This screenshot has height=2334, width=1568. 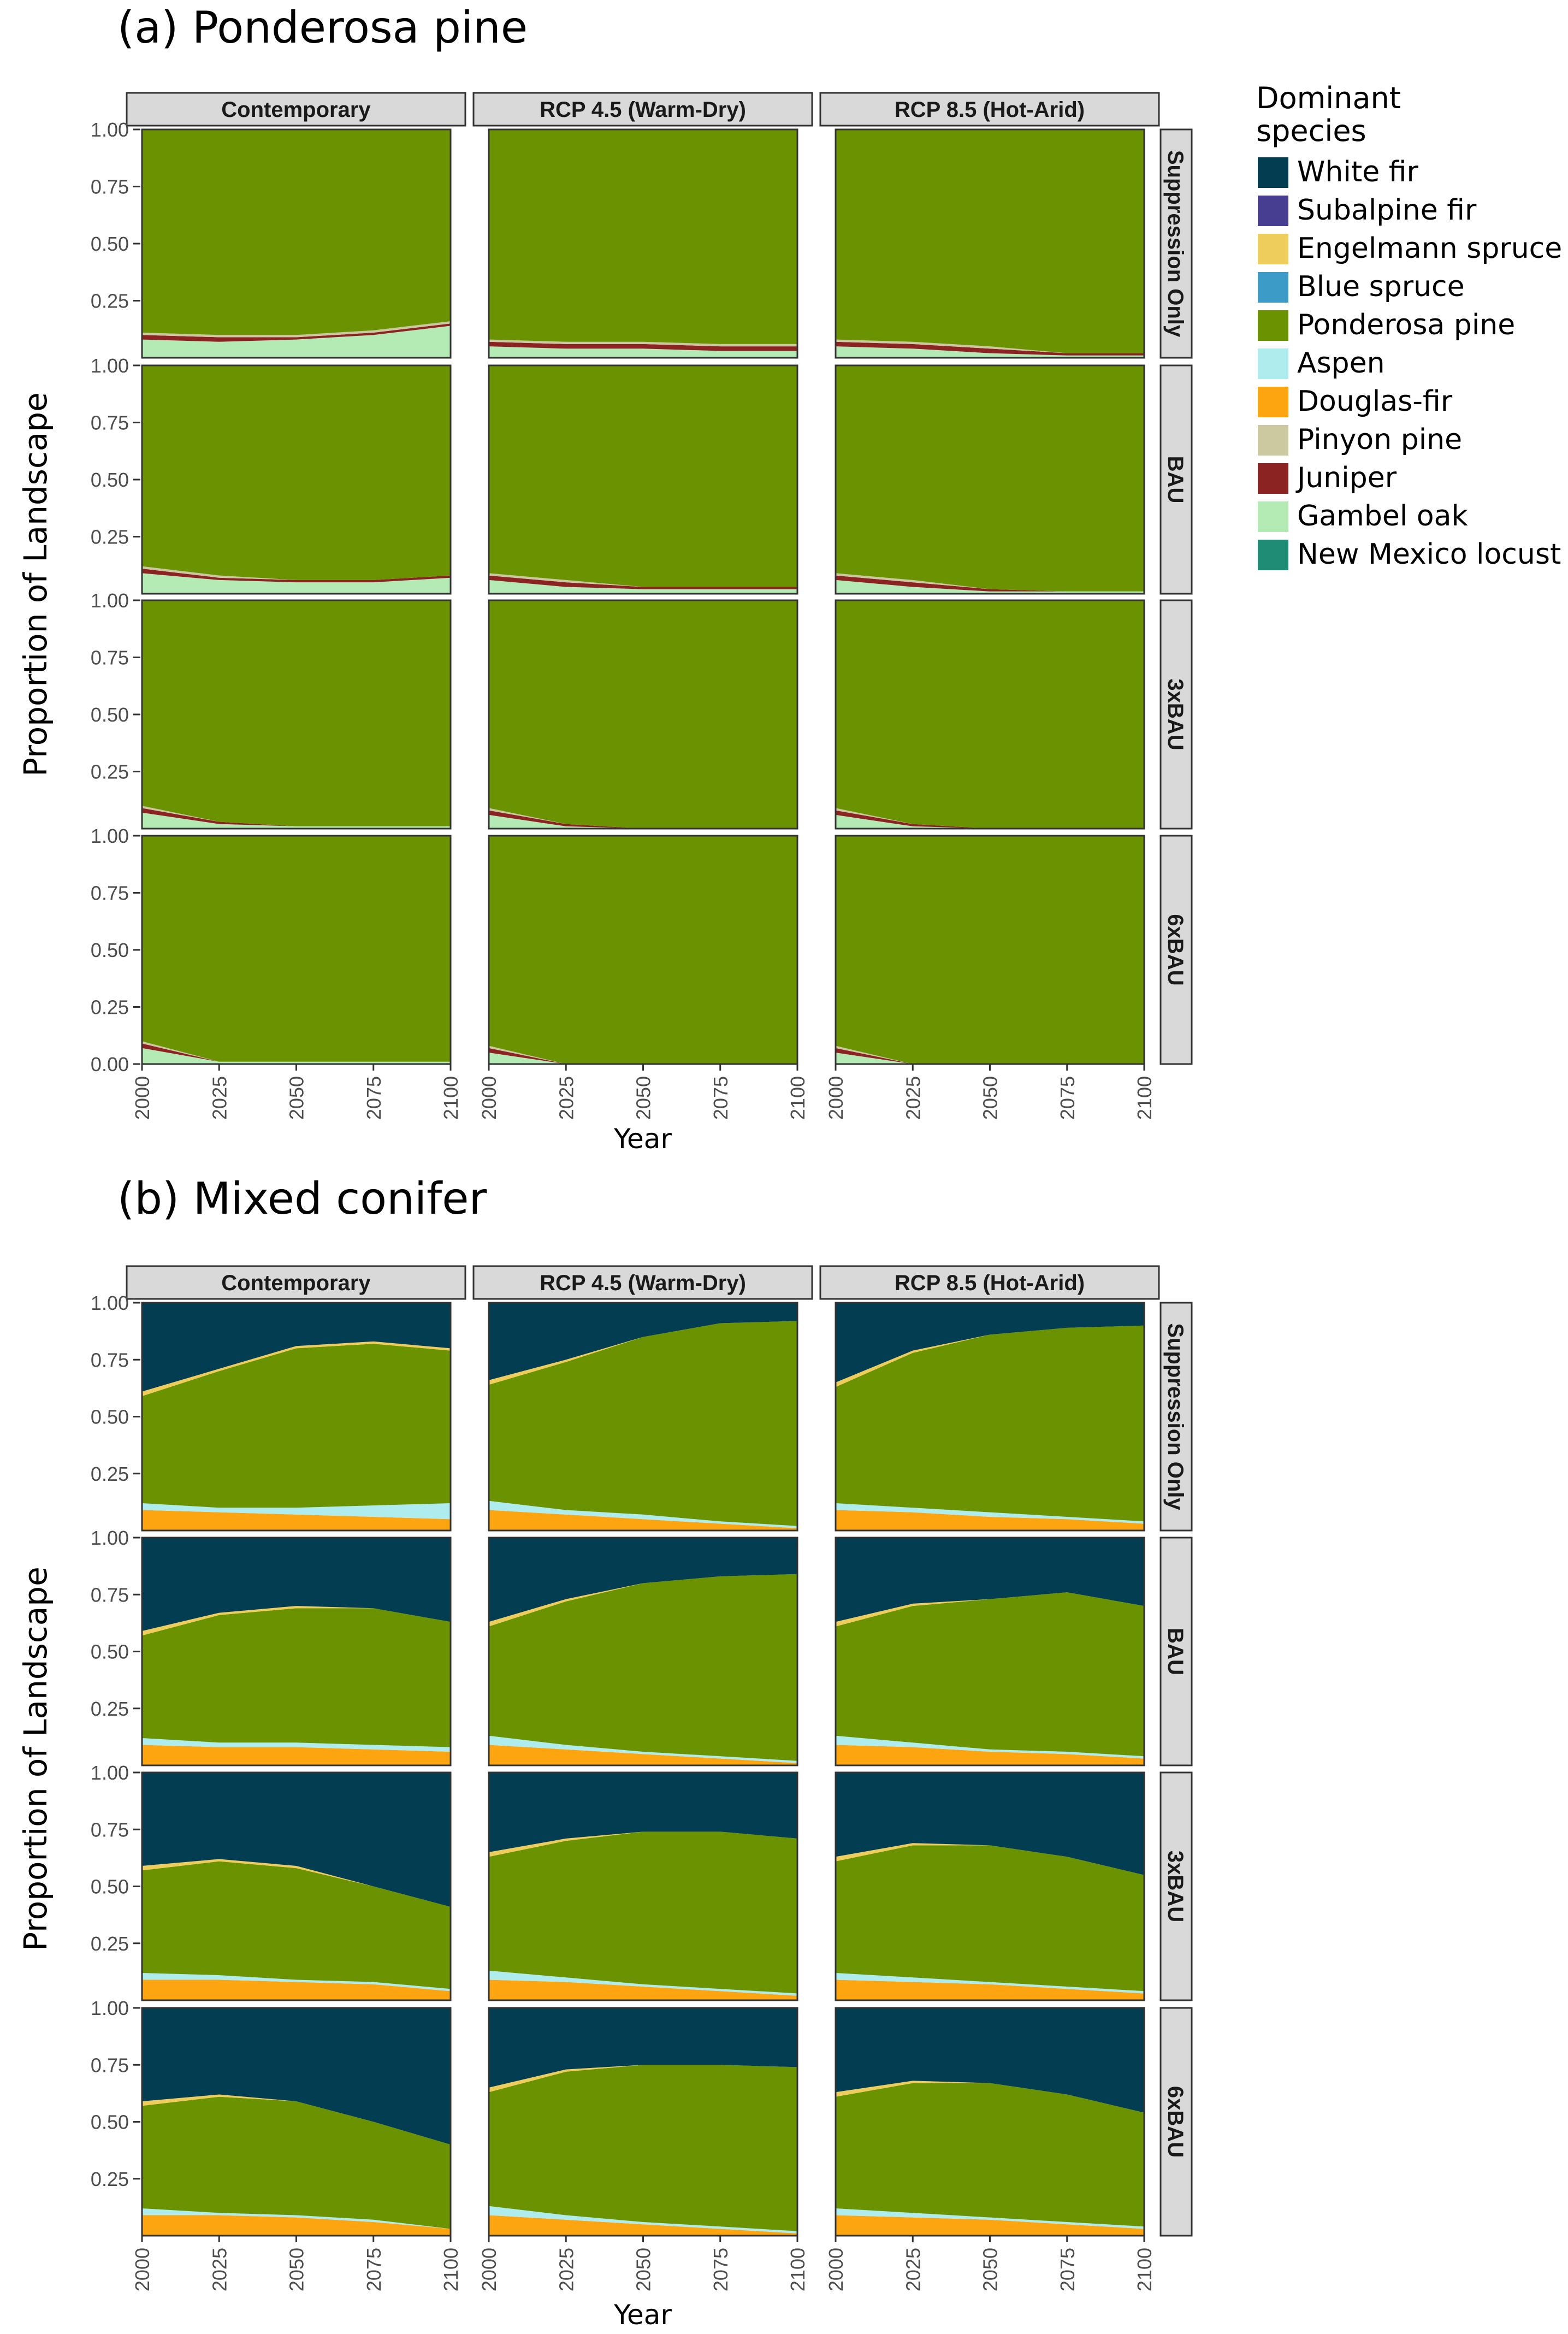 I want to click on panel-b-facet-3xbau-rcp-8-5-hot-arid, so click(x=990, y=1886).